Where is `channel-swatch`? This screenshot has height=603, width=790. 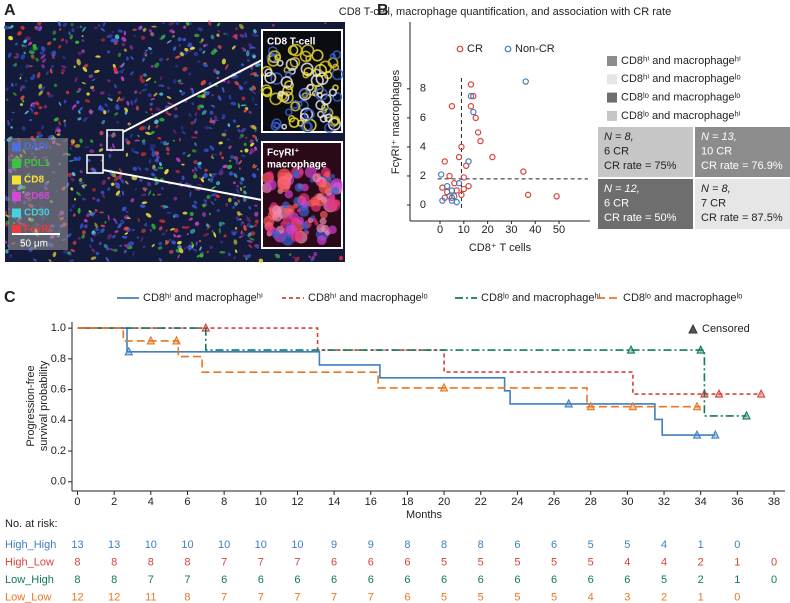
channel-swatch is located at coordinates (16, 147).